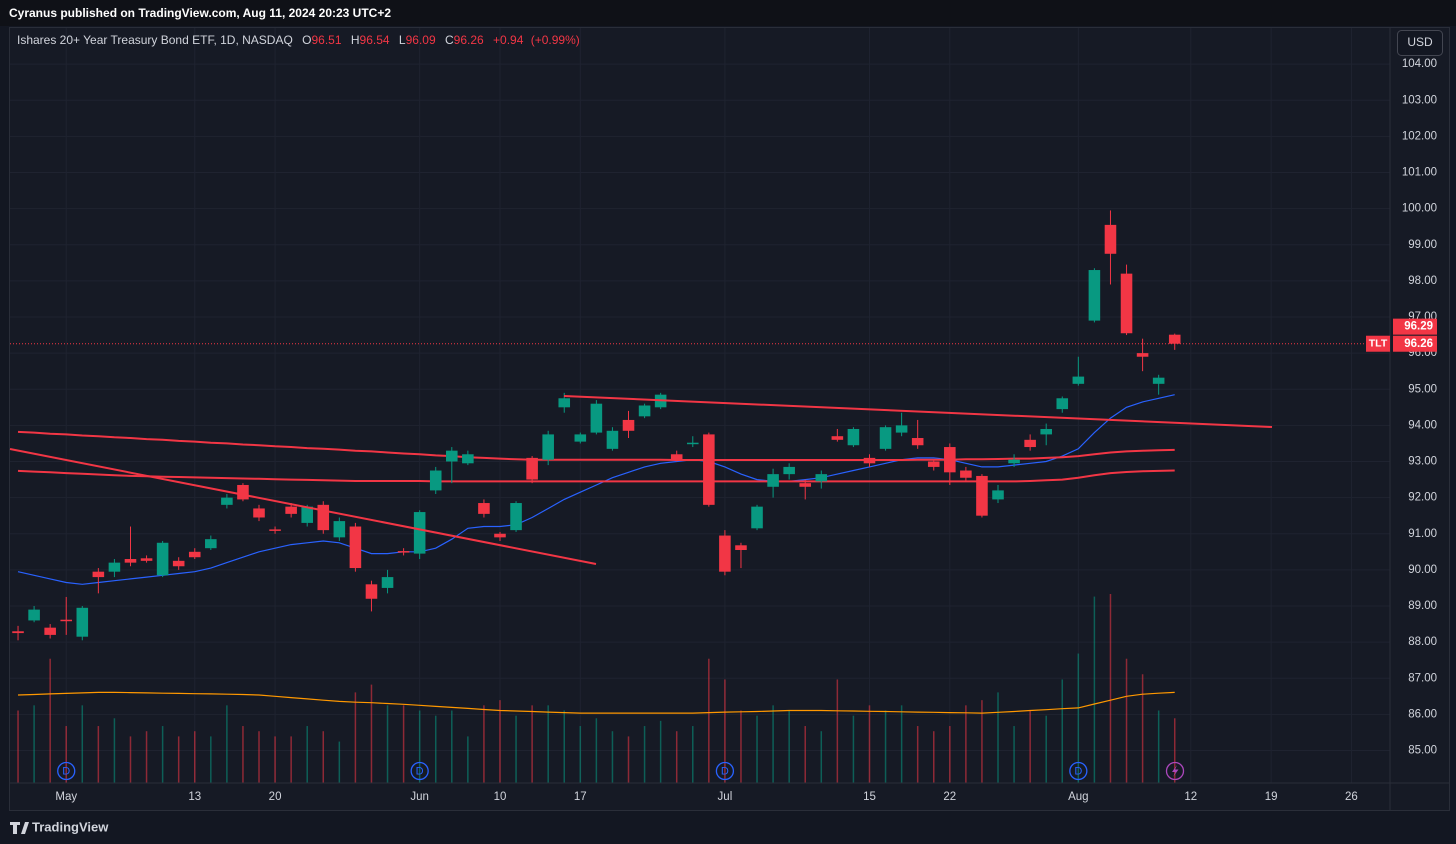  Describe the element at coordinates (1422, 281) in the screenshot. I see `y-tick-label: 98.00` at that location.